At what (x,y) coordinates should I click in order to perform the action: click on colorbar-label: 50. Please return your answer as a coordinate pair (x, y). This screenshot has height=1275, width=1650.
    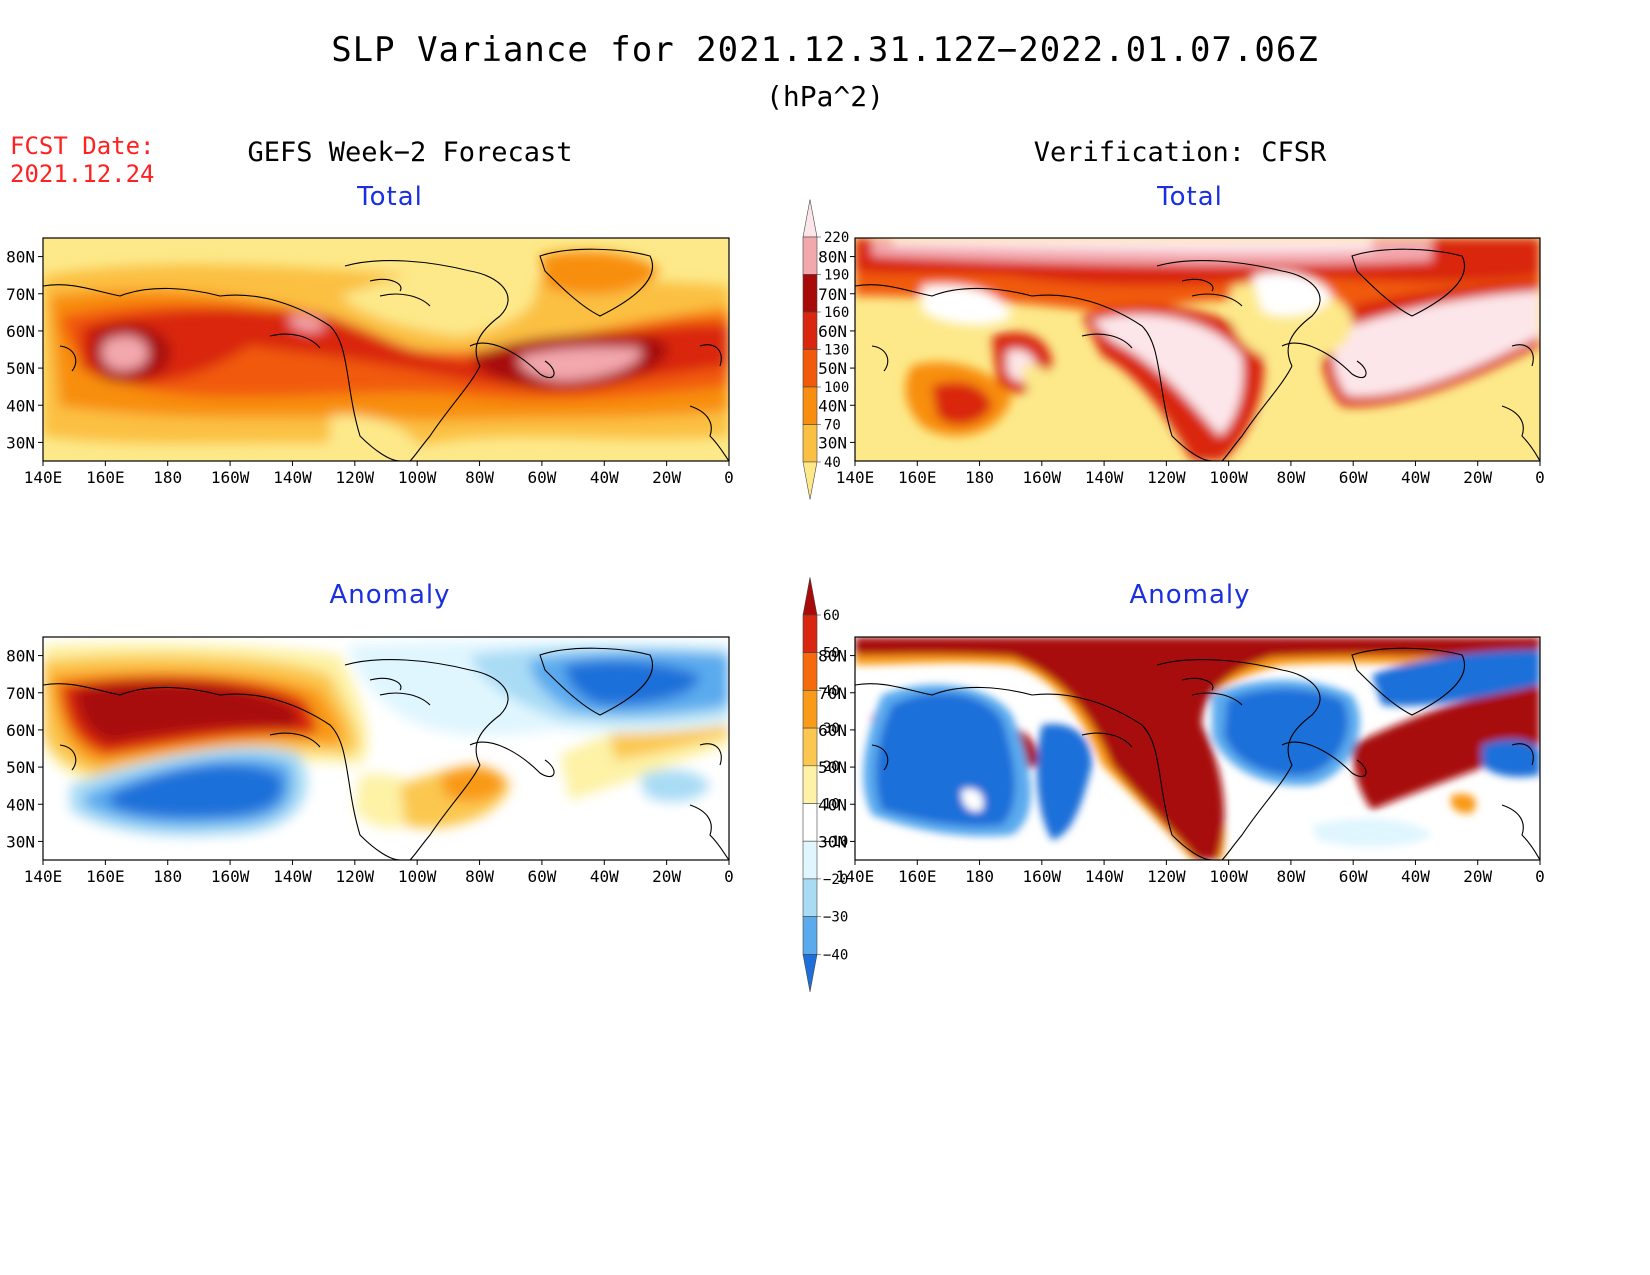
    Looking at the image, I should click on (831, 654).